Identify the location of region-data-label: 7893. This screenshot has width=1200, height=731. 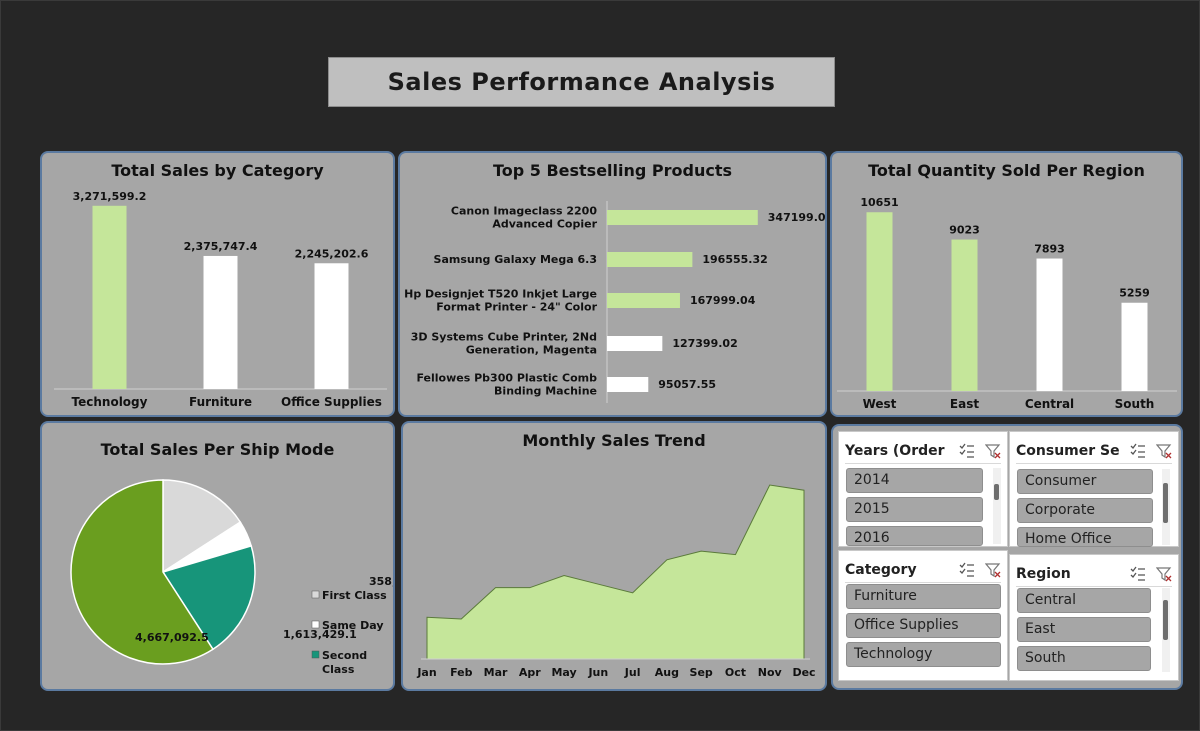
(1049, 249).